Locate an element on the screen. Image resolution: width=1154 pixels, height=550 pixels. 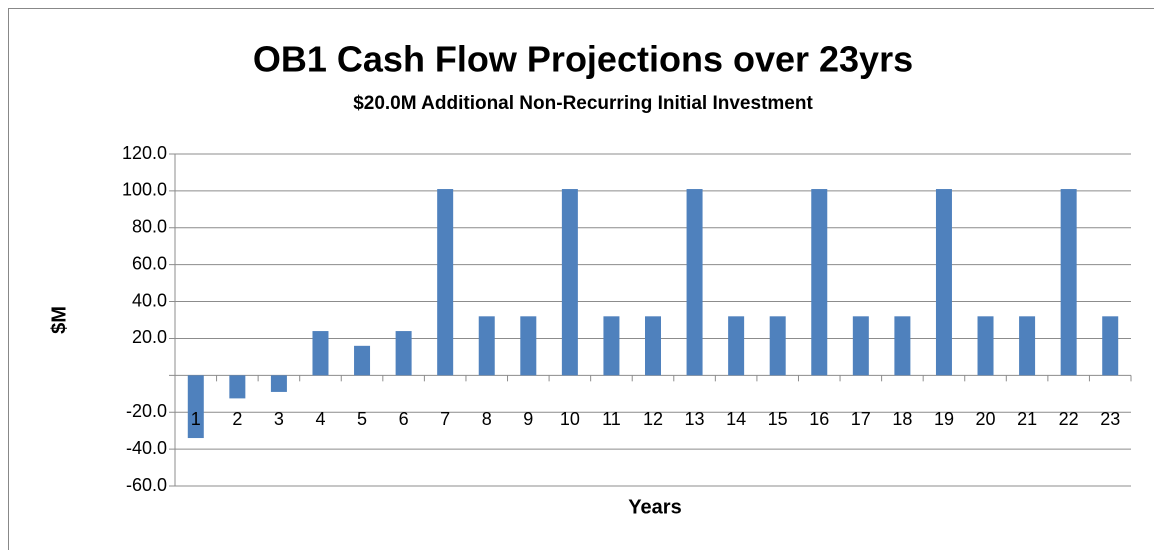
x-tick-label: 23 is located at coordinates (1110, 419).